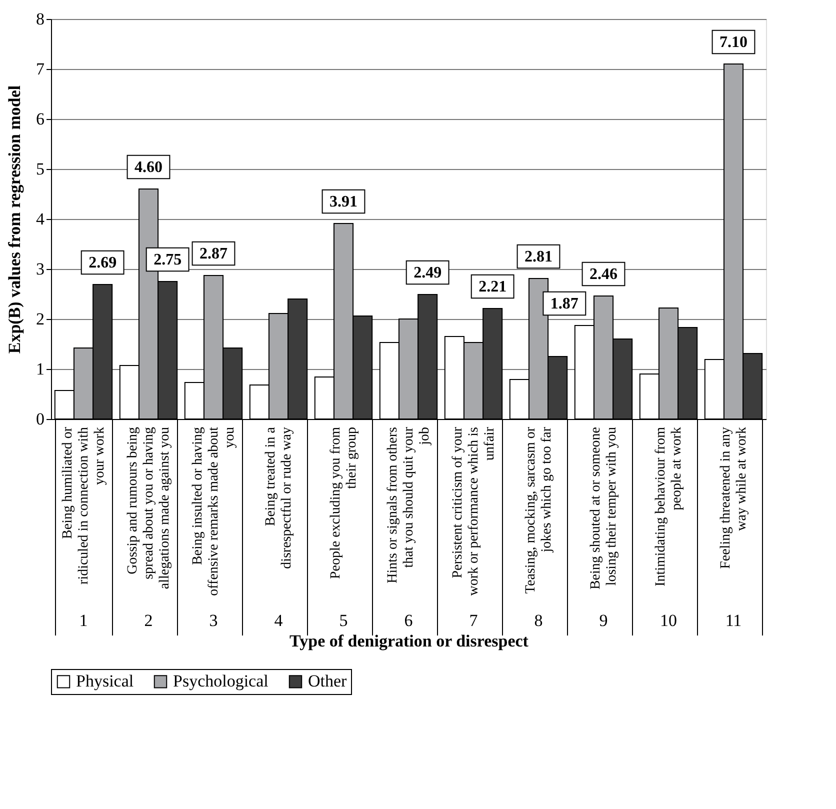 The height and width of the screenshot is (809, 836). What do you see at coordinates (83, 620) in the screenshot?
I see `text: 1` at bounding box center [83, 620].